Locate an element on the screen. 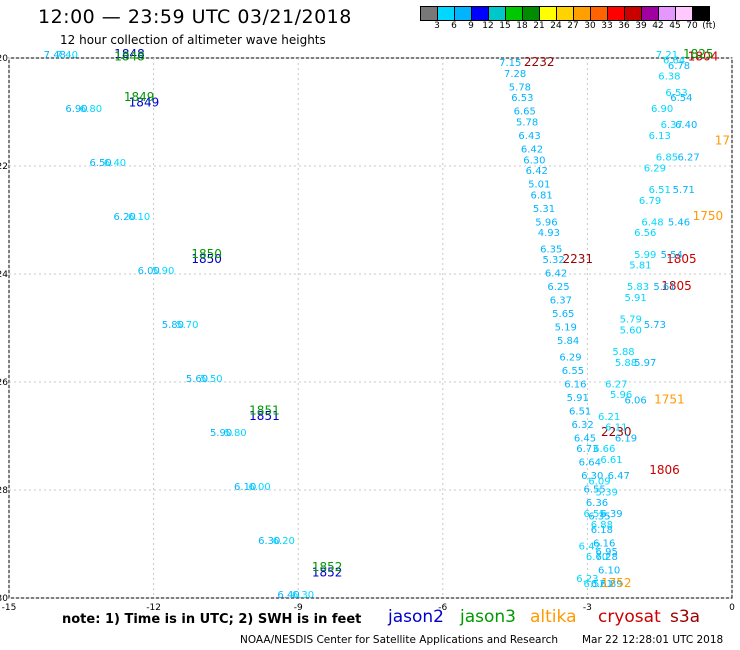  time-label: 2231 is located at coordinates (577, 259).